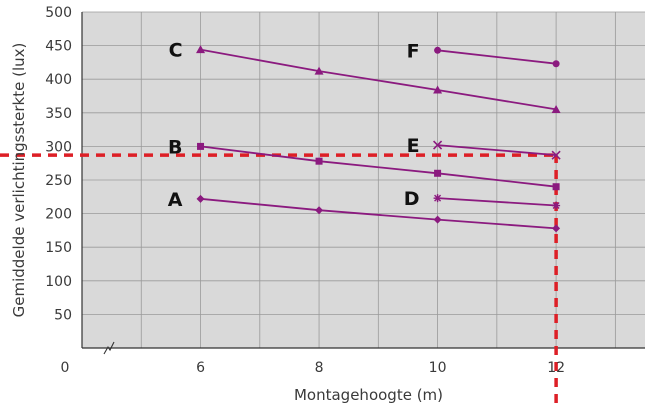 The height and width of the screenshot is (403, 646). I want to click on series-label-F: F, so click(413, 51).